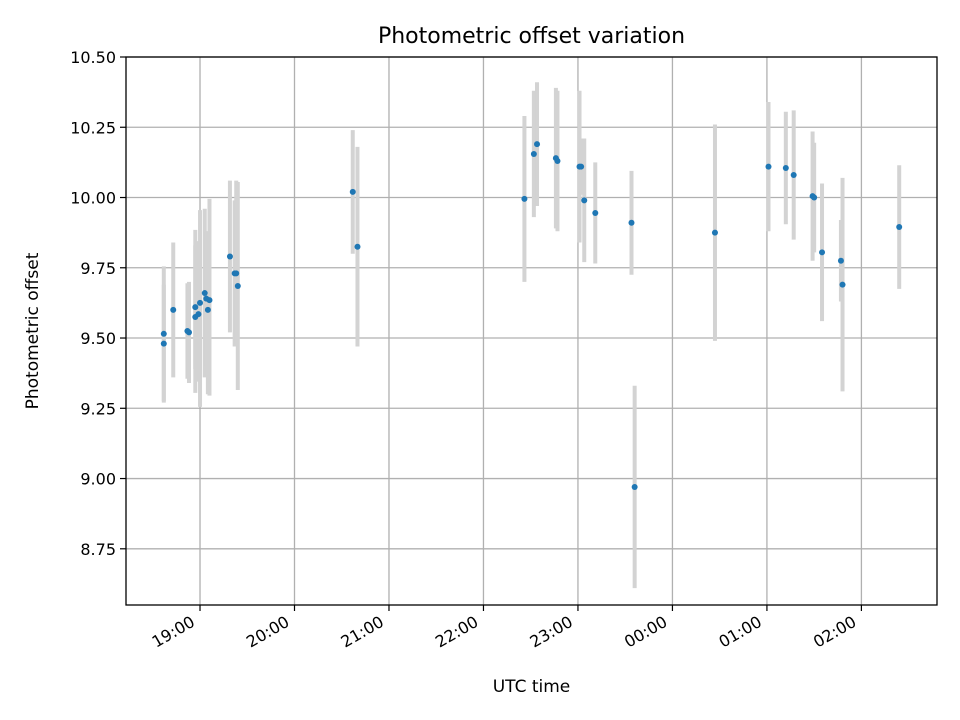 The height and width of the screenshot is (720, 960). I want to click on y-tick-label: 10.25, so click(93, 127).